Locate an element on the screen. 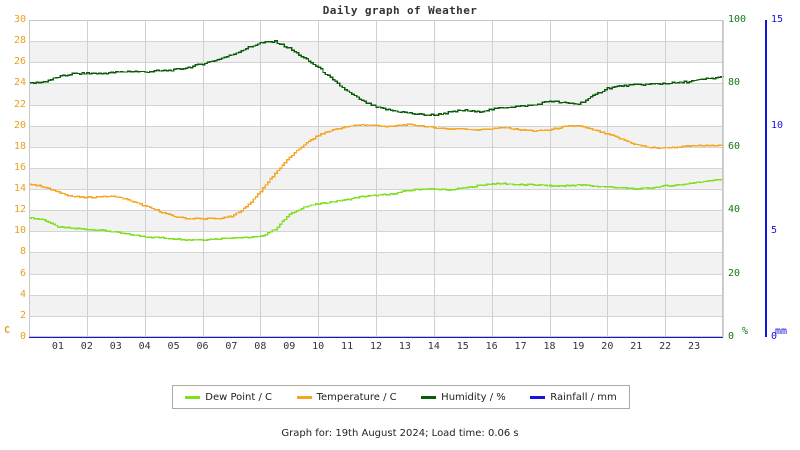 The width and height of the screenshot is (800, 450). legend-item: Rainfall / mm is located at coordinates (573, 397).